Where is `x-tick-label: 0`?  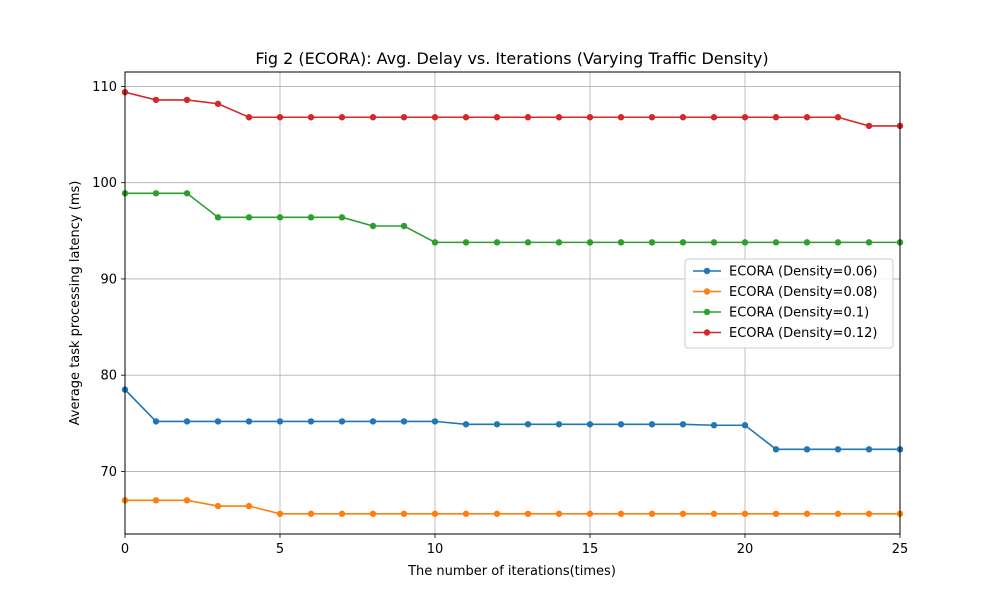 x-tick-label: 0 is located at coordinates (125, 549).